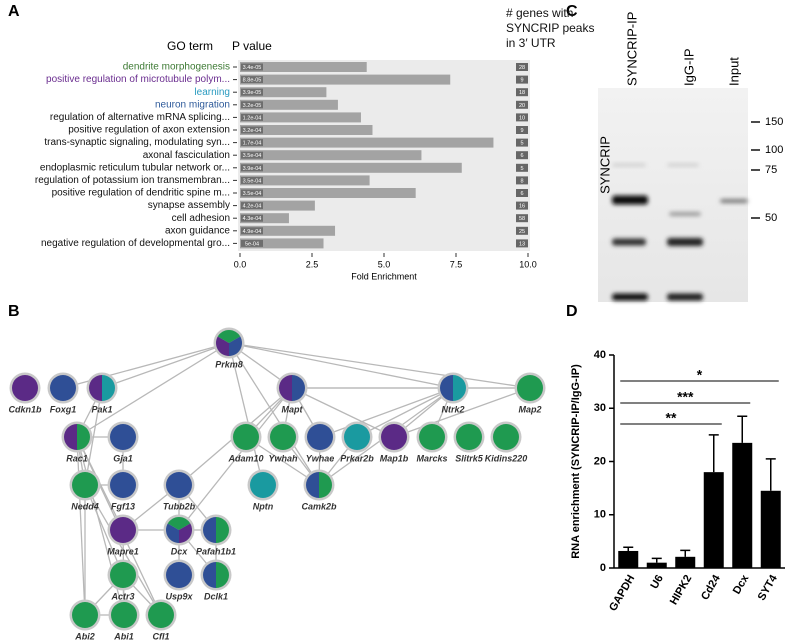 The height and width of the screenshot is (643, 800). Describe the element at coordinates (688, 67) in the screenshot. I see `lane-label: IgG-IP` at that location.